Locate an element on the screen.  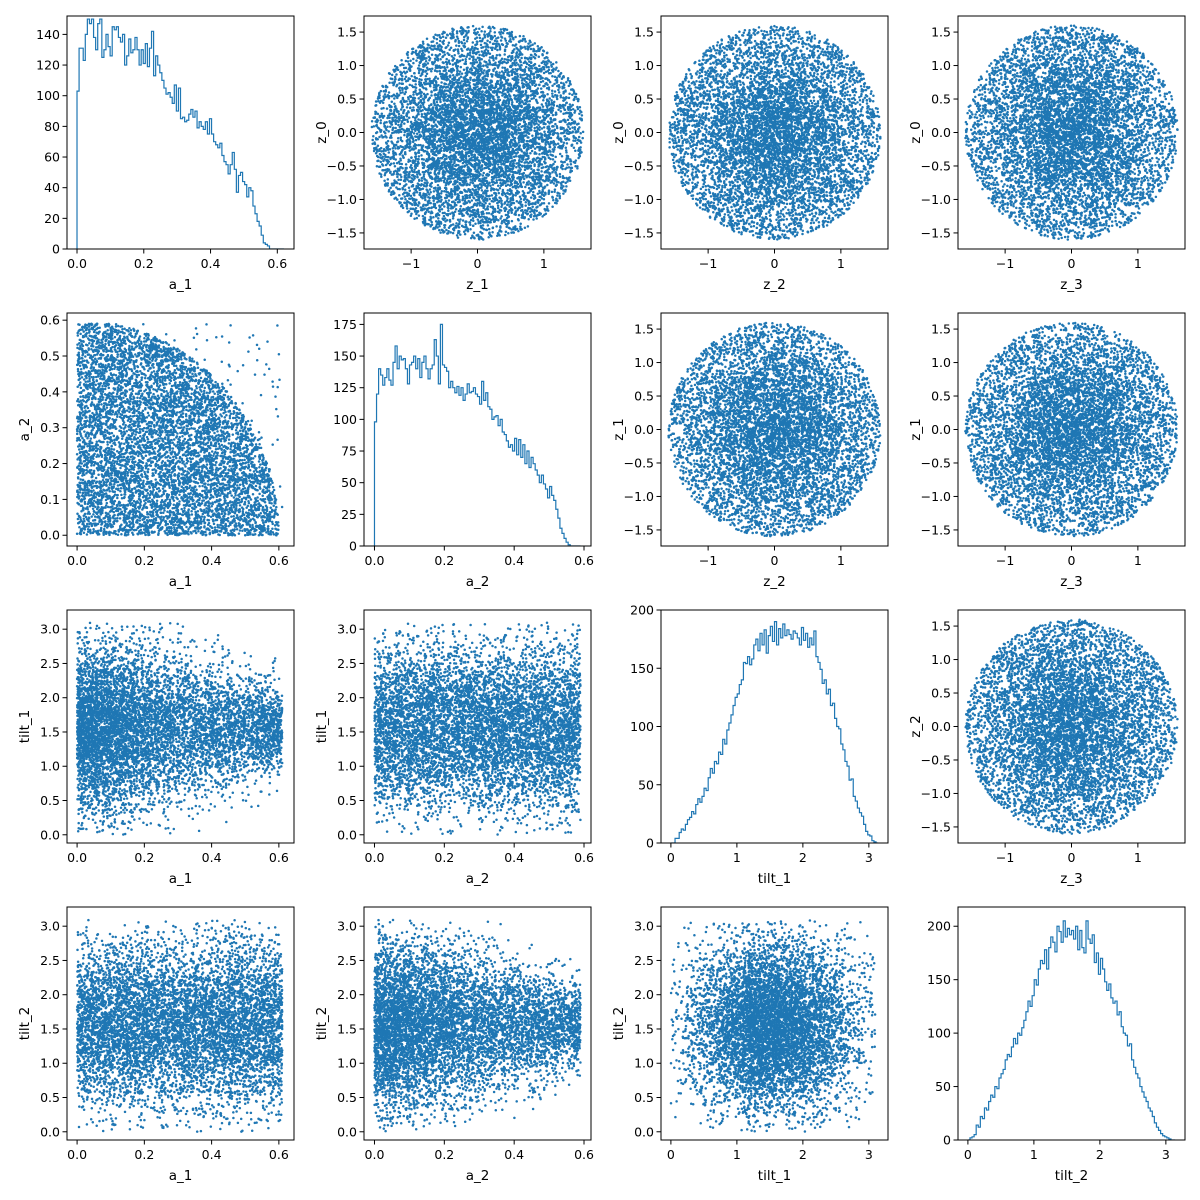
y-tick-label: 60 is located at coordinates (52, 157).